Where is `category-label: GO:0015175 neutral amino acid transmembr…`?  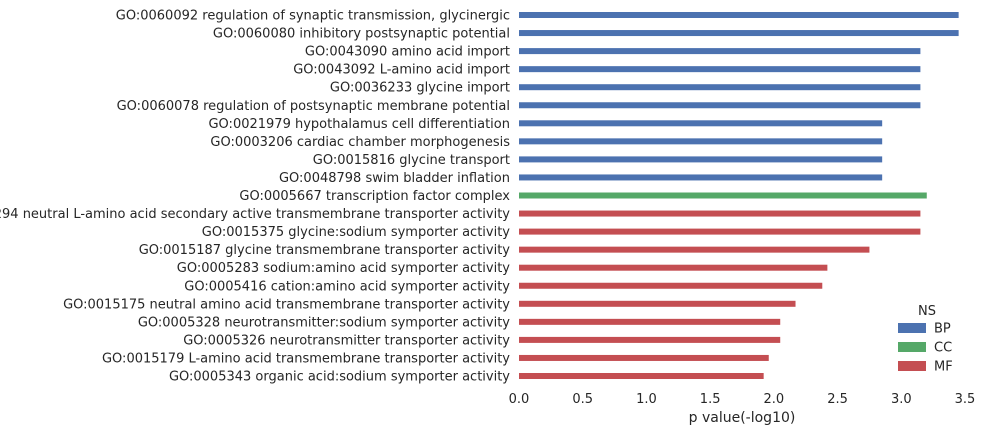 category-label: GO:0015175 neutral amino acid transmembr… is located at coordinates (286, 304).